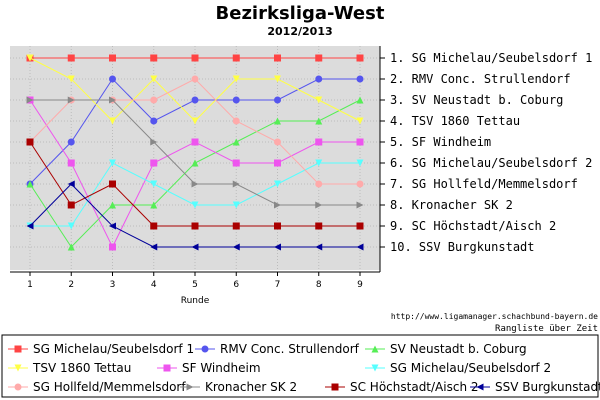  What do you see at coordinates (109, 387) in the screenshot?
I see `legend-label: SG Hollfeld/Memmelsdorf` at bounding box center [109, 387].